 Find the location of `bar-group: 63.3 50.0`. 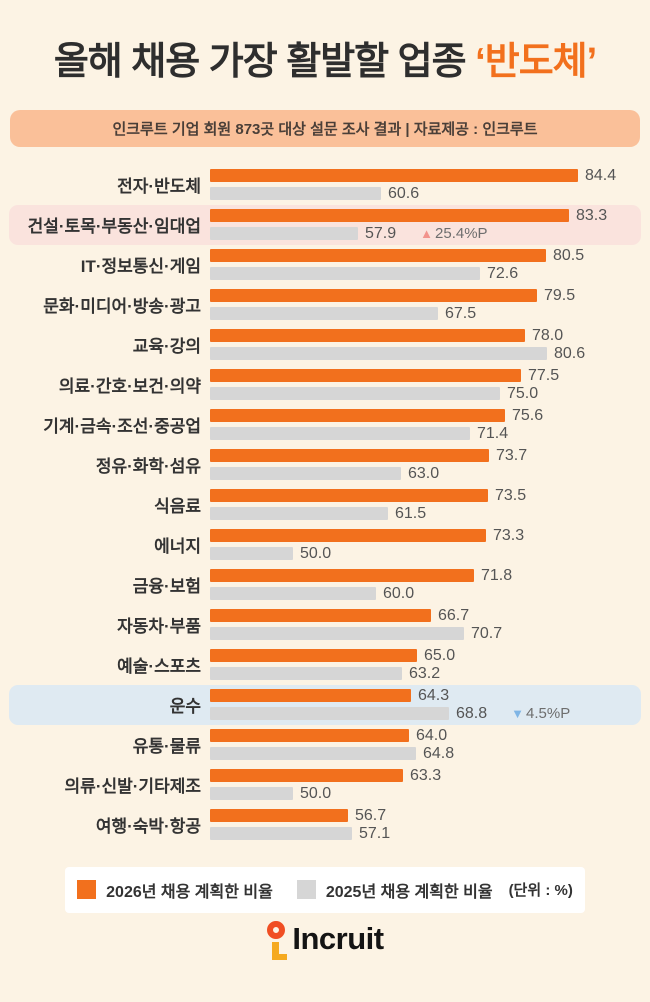

bar-group: 63.3 50.0 is located at coordinates (425, 784).